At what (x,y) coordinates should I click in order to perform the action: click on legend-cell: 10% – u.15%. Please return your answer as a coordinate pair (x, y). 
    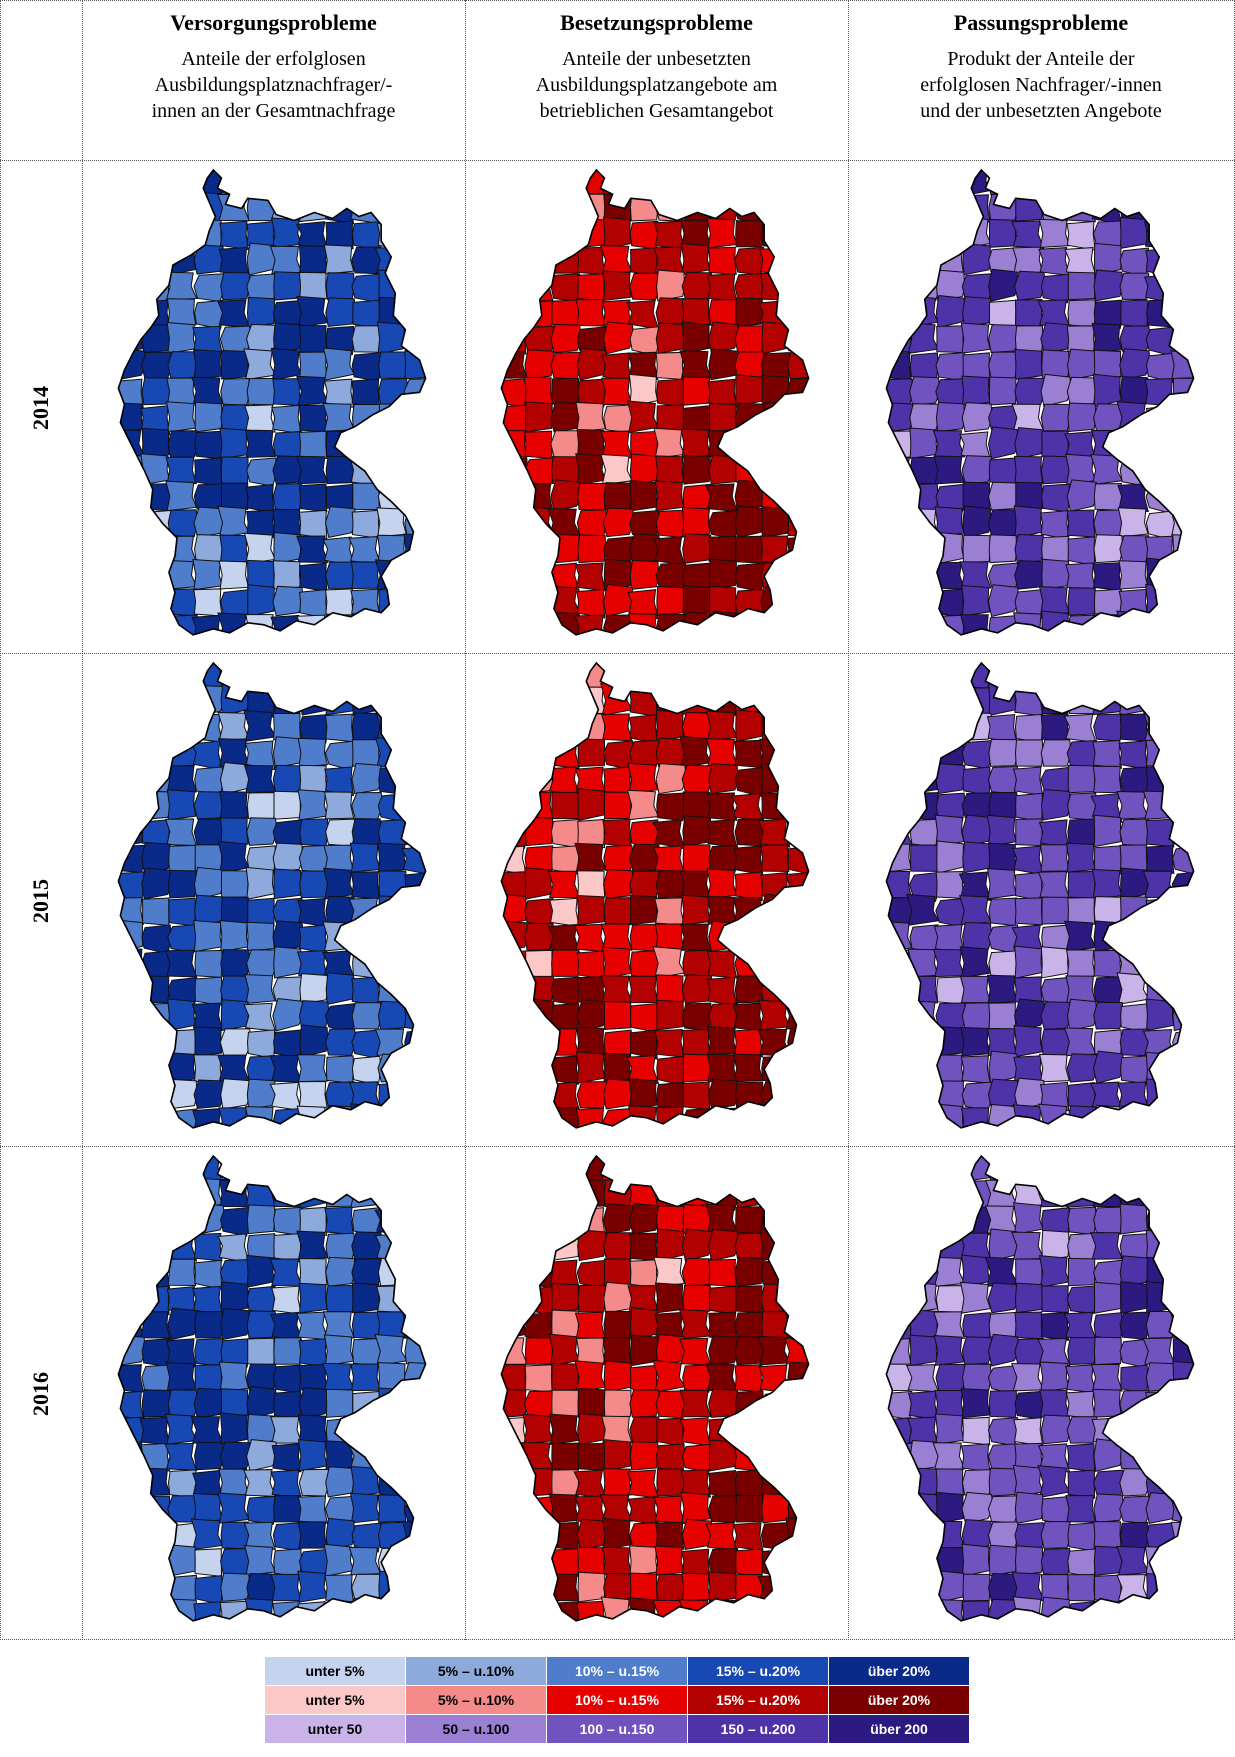
    Looking at the image, I should click on (617, 1700).